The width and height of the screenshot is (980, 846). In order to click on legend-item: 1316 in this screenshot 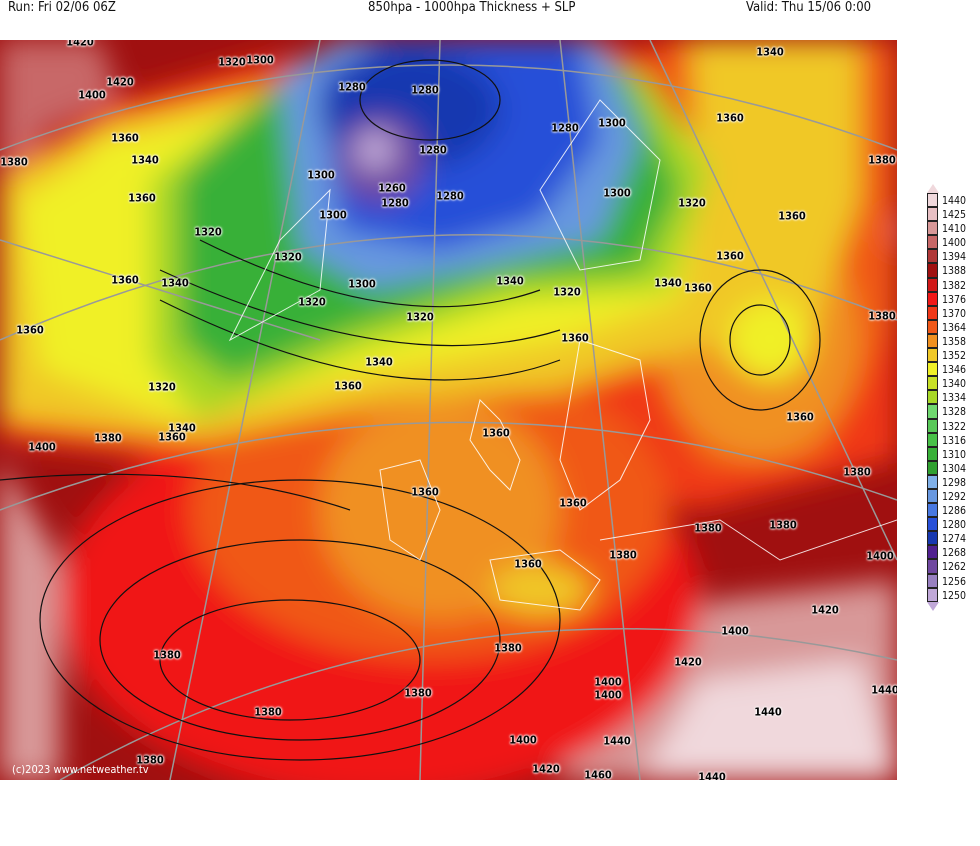, I will do `click(952, 439)`.